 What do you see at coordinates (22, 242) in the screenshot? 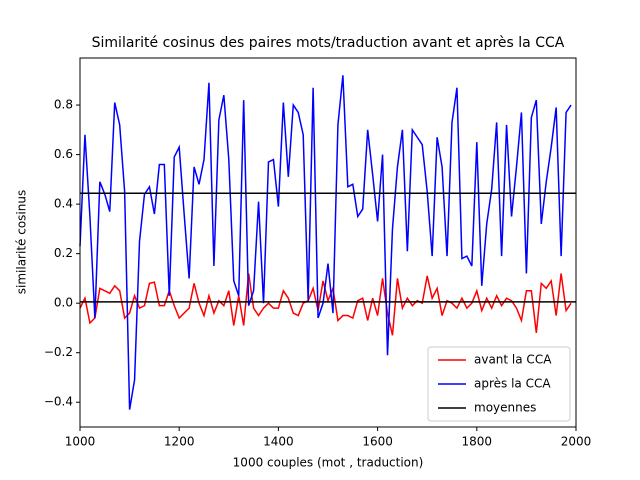
I see `y-axis-label: similarité cosinus` at bounding box center [22, 242].